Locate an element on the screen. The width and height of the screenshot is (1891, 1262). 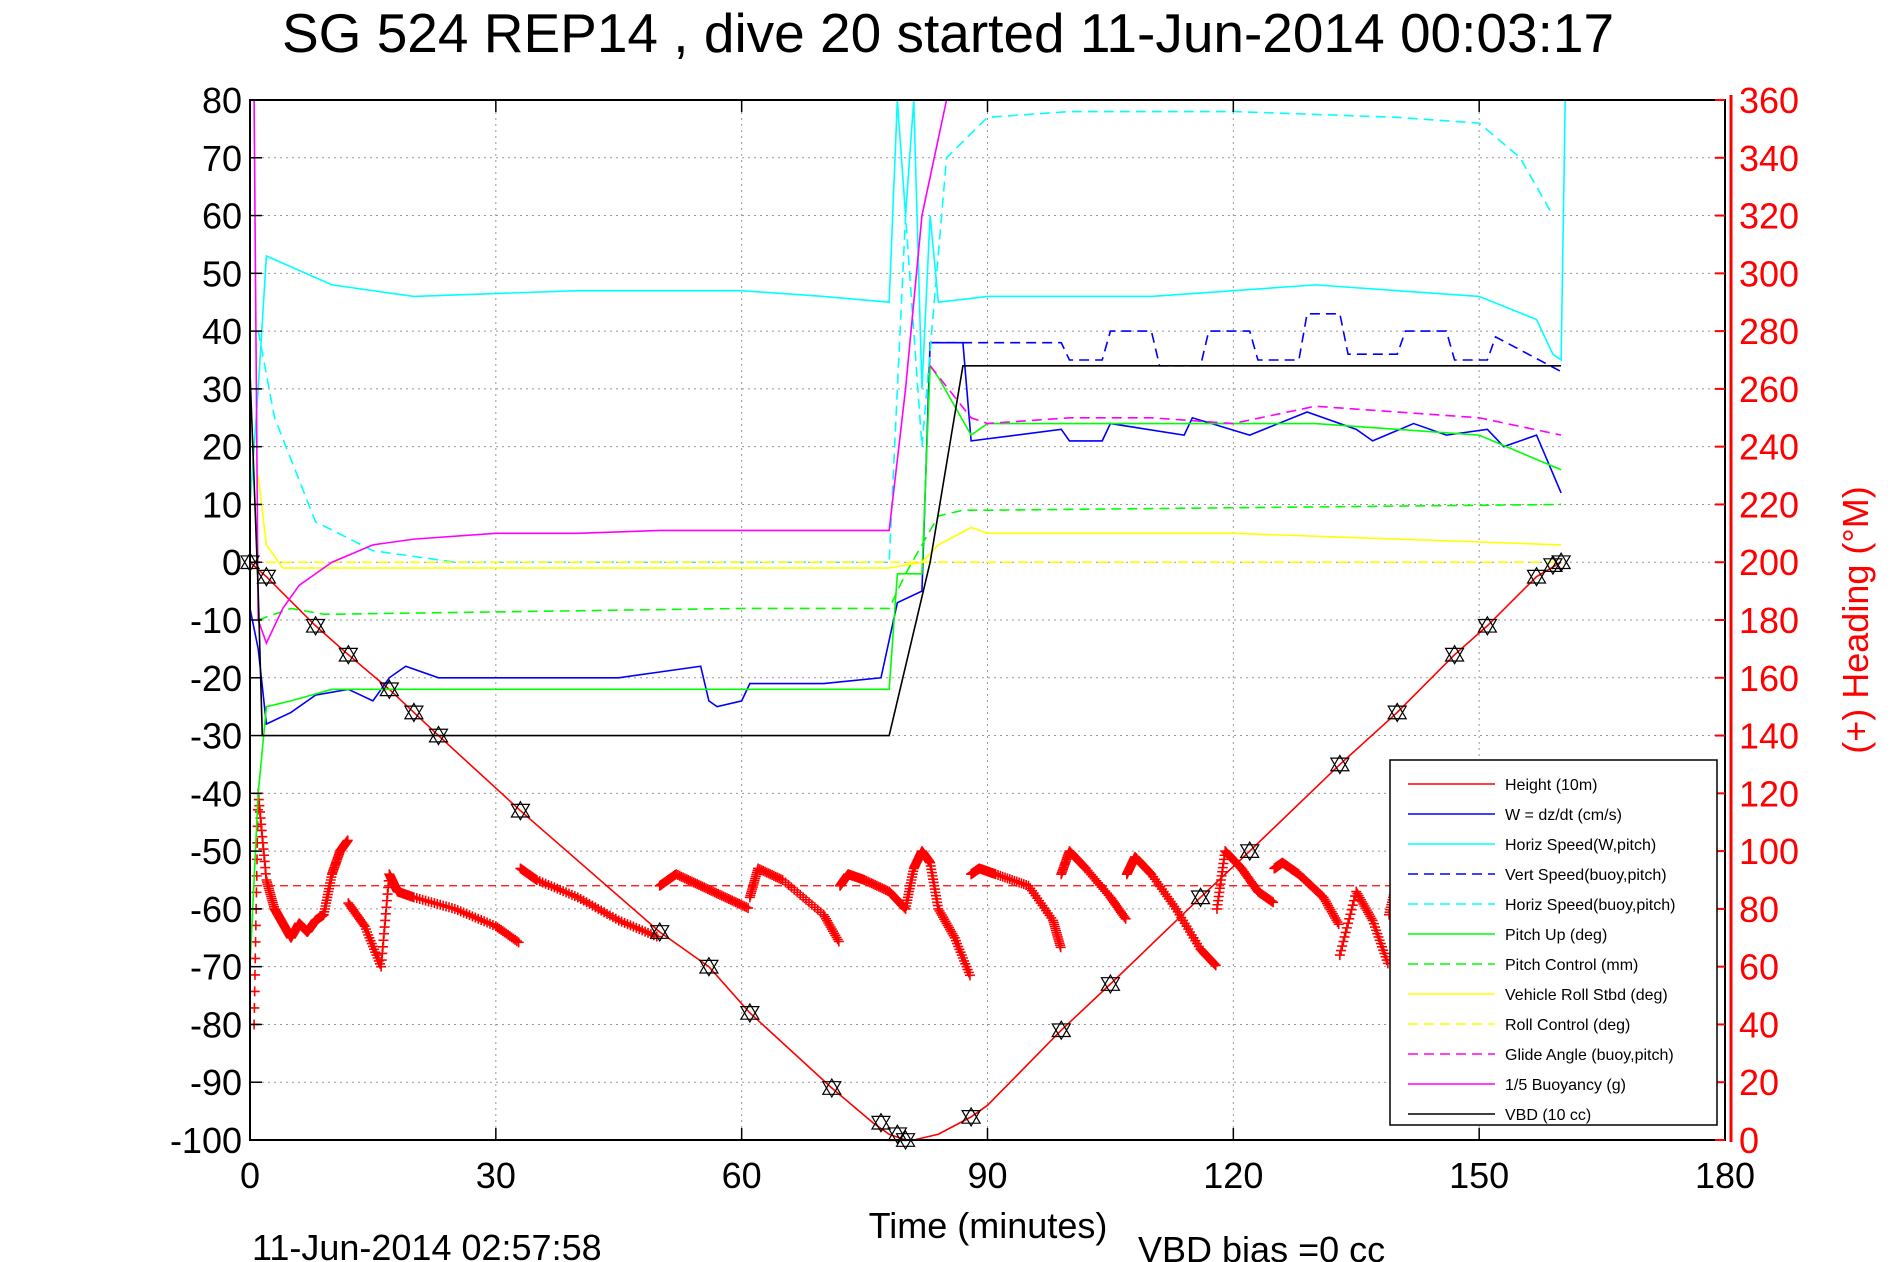
right-tick-label: 200 is located at coordinates (1769, 562).